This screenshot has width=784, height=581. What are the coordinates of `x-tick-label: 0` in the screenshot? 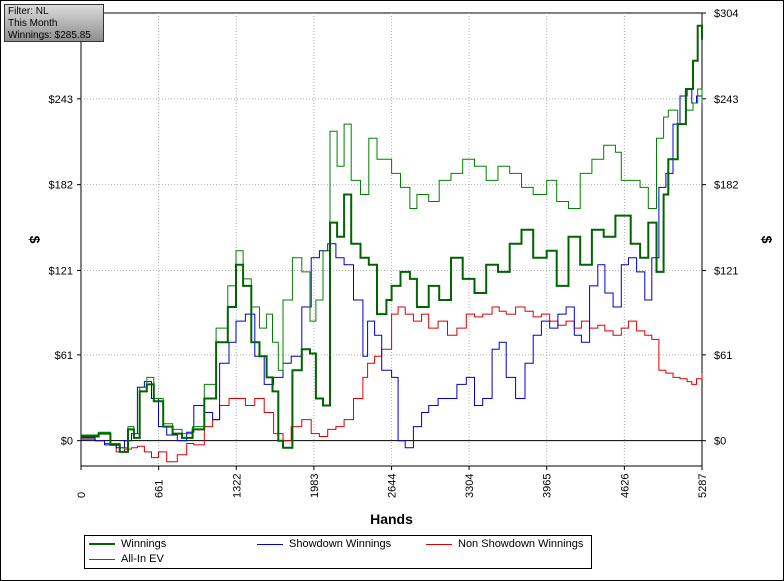 It's located at (82, 495).